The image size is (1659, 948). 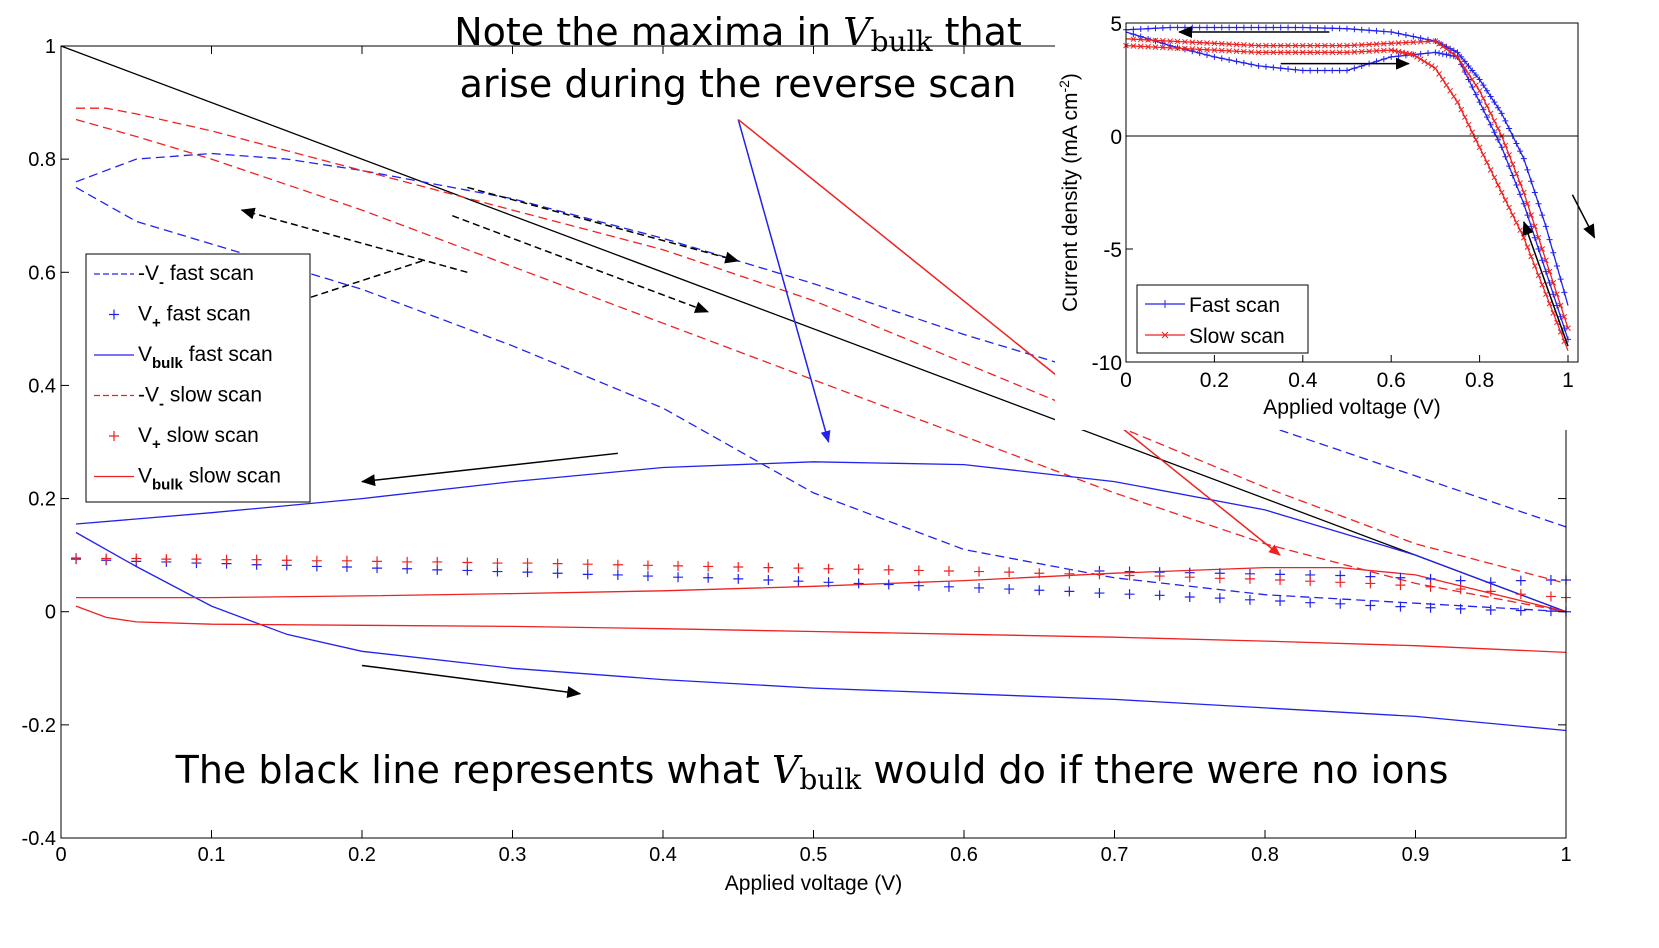 What do you see at coordinates (212, 855) in the screenshot?
I see `x-tick-label: 0.1` at bounding box center [212, 855].